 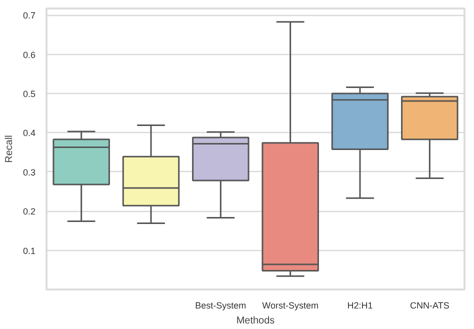 What do you see at coordinates (430, 305) in the screenshot?
I see `x-tick-label: CNN-ATS` at bounding box center [430, 305].